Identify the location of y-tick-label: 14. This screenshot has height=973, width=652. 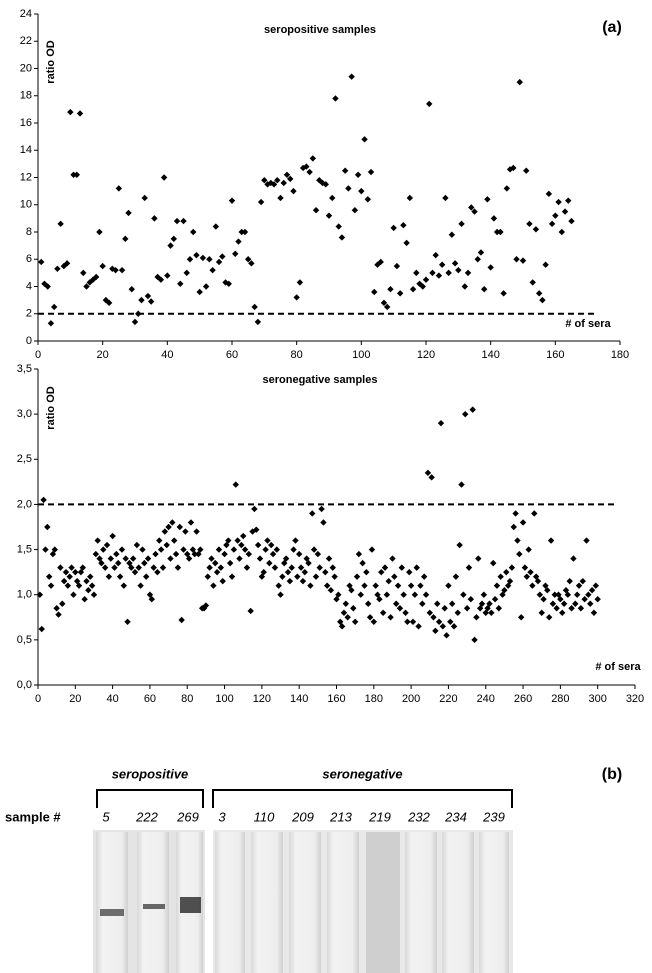
(26, 150).